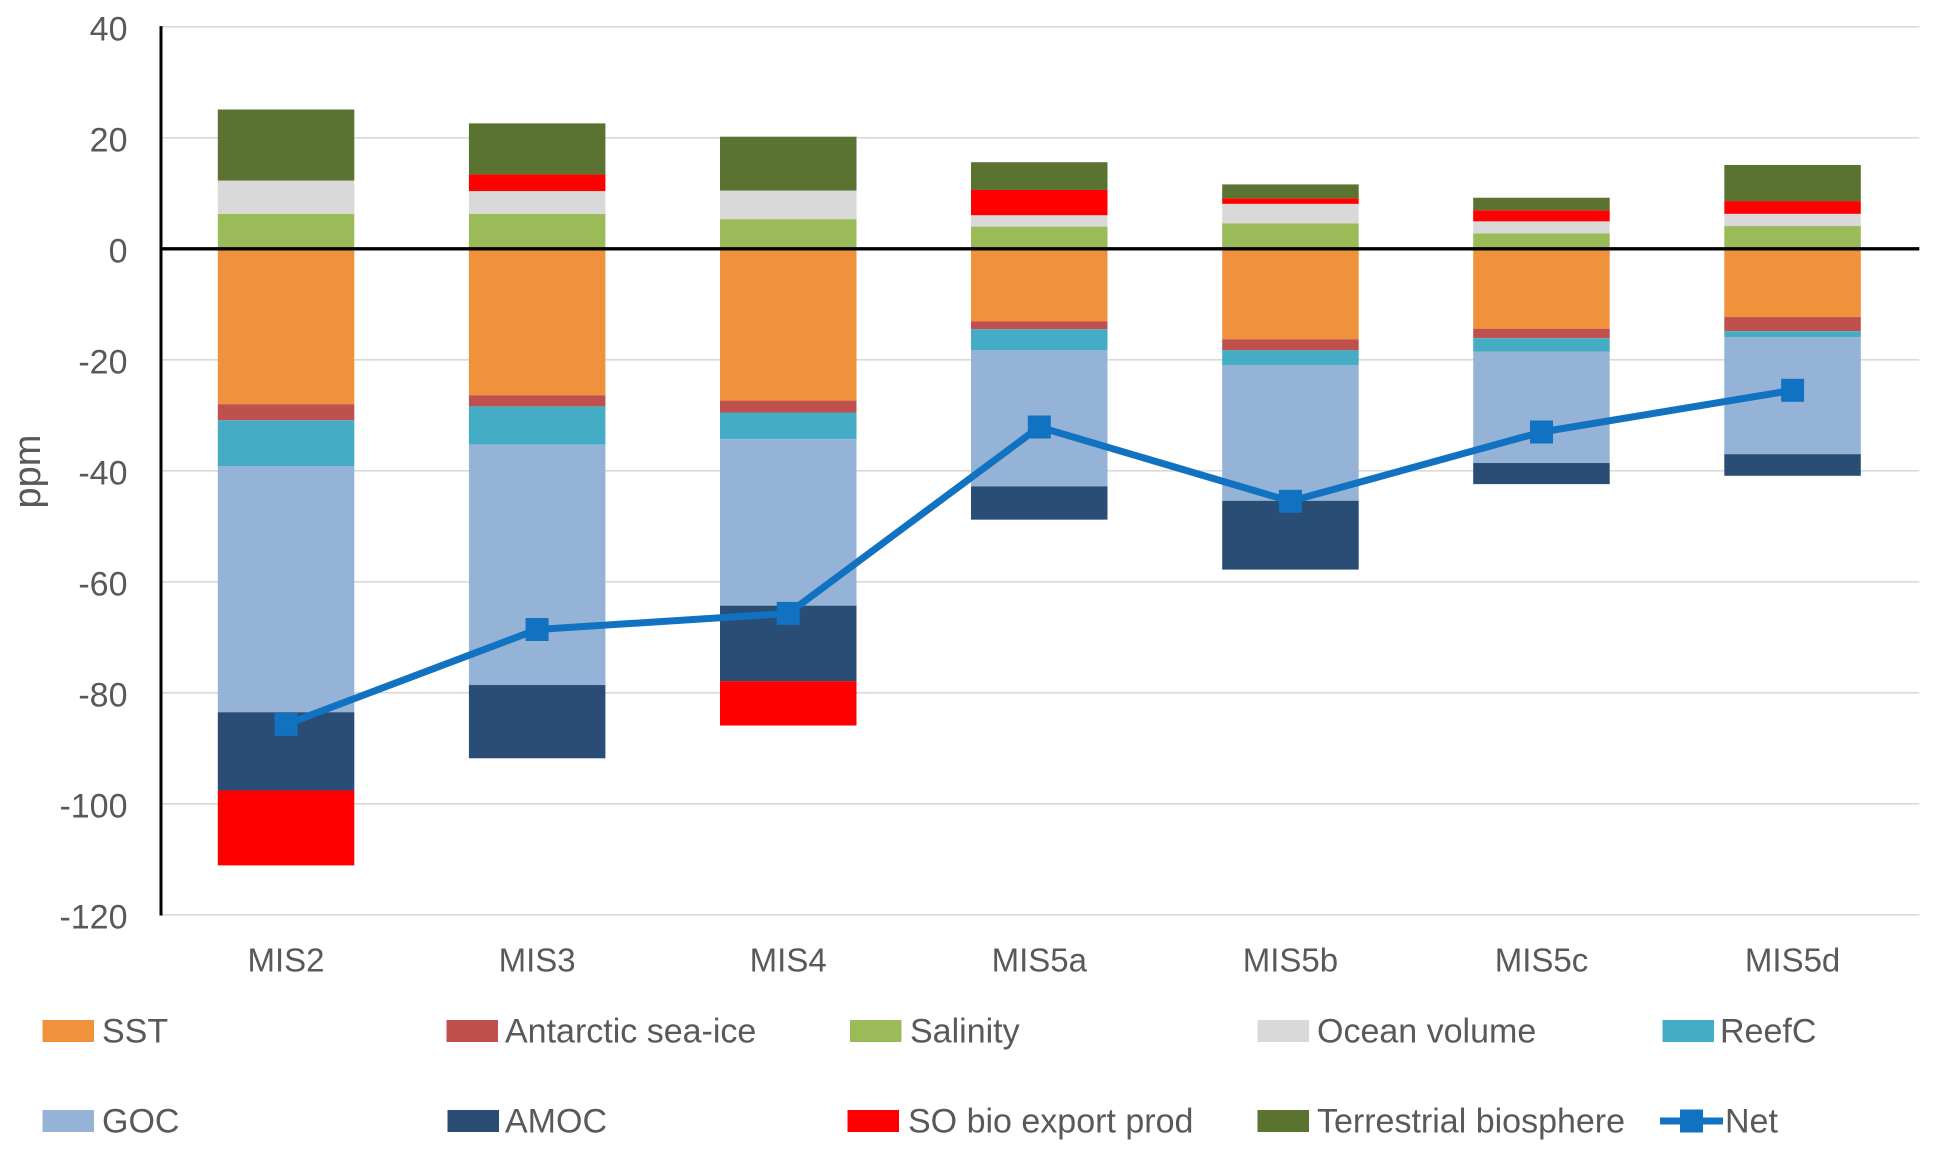 The image size is (1937, 1157). Describe the element at coordinates (556, 1122) in the screenshot. I see `svg-text: AMOC` at that location.